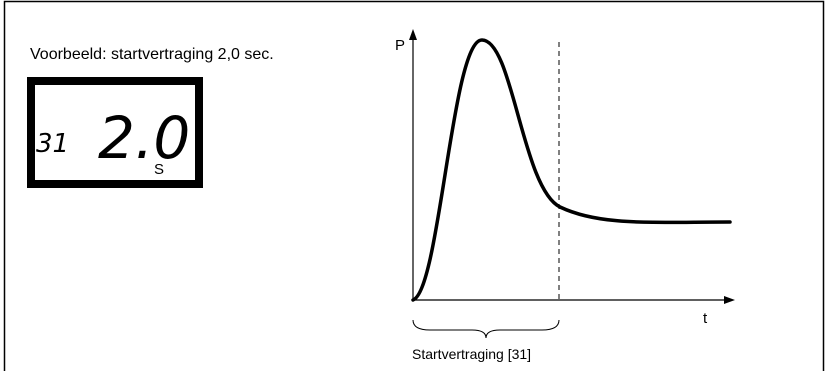 This screenshot has width=828, height=371. Describe the element at coordinates (729, 300) in the screenshot. I see `x-axis-arrow` at that location.